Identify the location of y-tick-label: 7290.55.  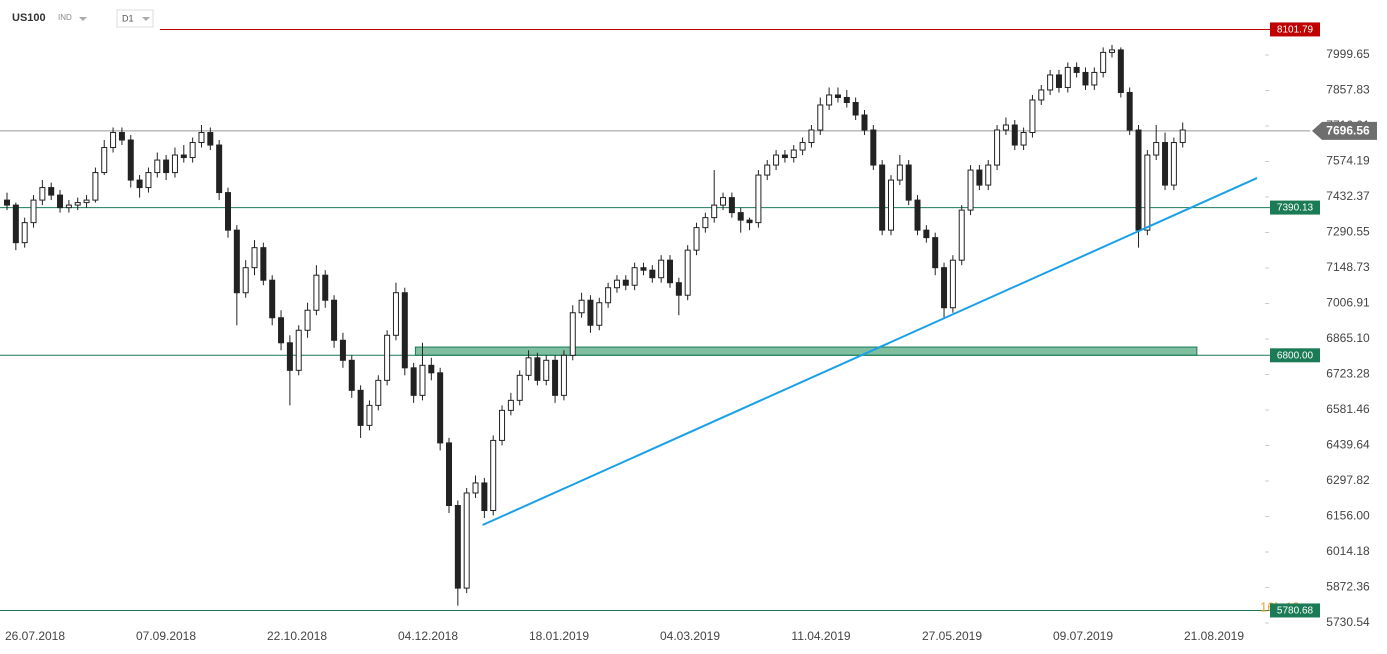
(1348, 232).